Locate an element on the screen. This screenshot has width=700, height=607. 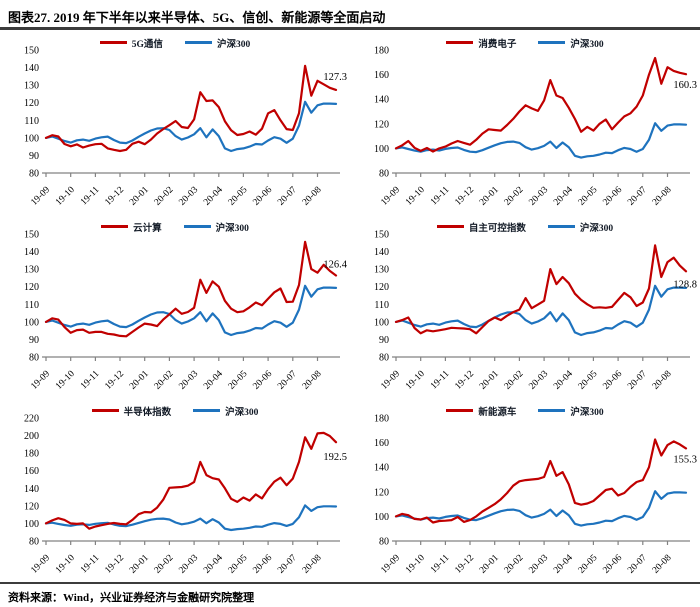
chart-legend: 云计算 沪深300 is located at coordinates (175, 227).